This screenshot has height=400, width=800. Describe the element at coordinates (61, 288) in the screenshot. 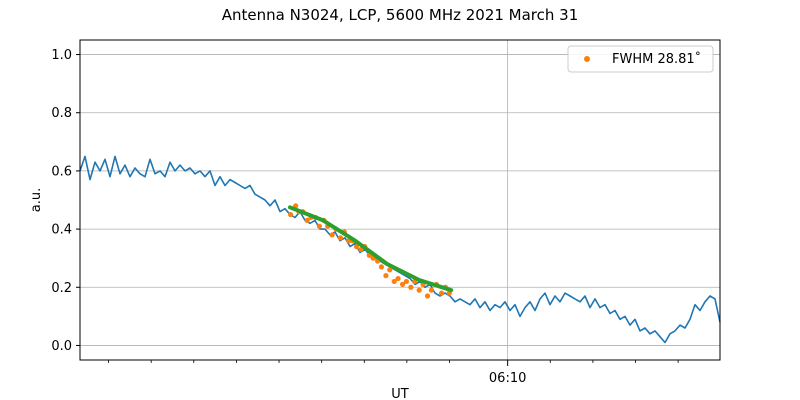

I see `y-tick-label: 0.2` at that location.